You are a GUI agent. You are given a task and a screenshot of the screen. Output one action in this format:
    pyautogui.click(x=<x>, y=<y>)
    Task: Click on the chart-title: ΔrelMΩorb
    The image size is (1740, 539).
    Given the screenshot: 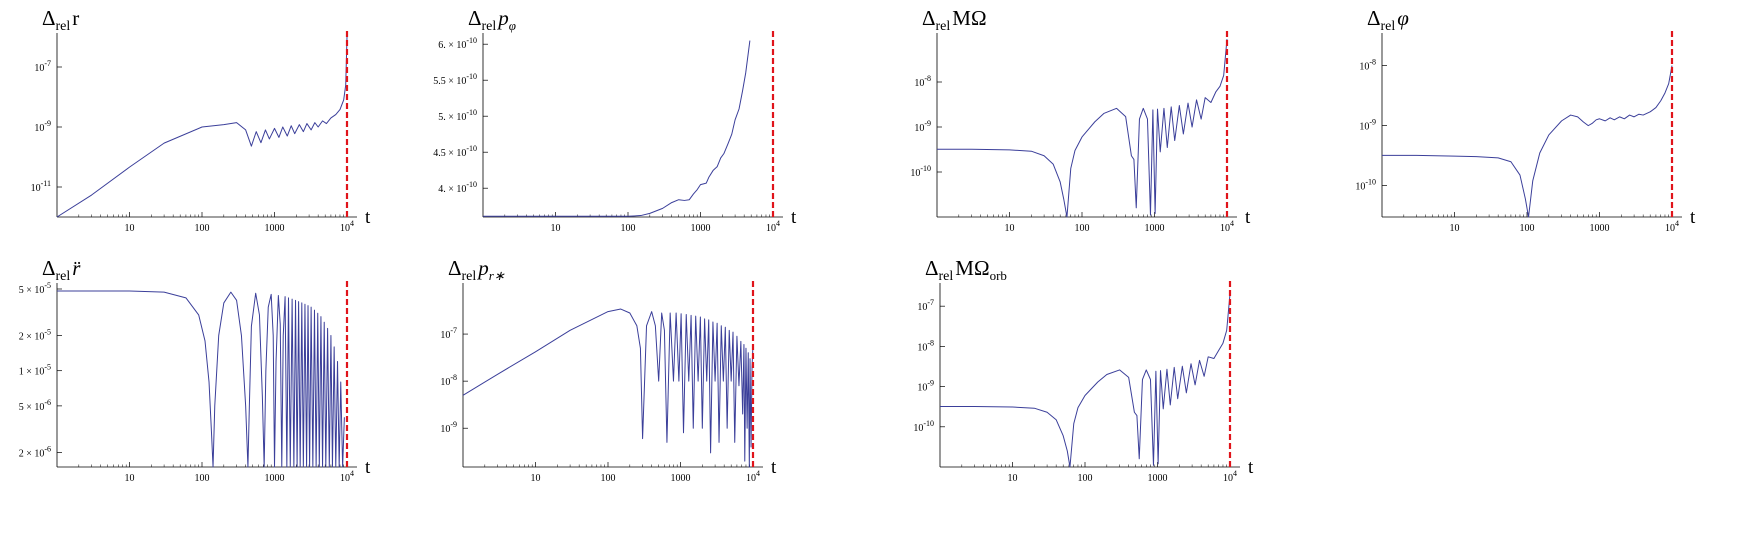 What is the action you would take?
    pyautogui.click(x=966, y=270)
    